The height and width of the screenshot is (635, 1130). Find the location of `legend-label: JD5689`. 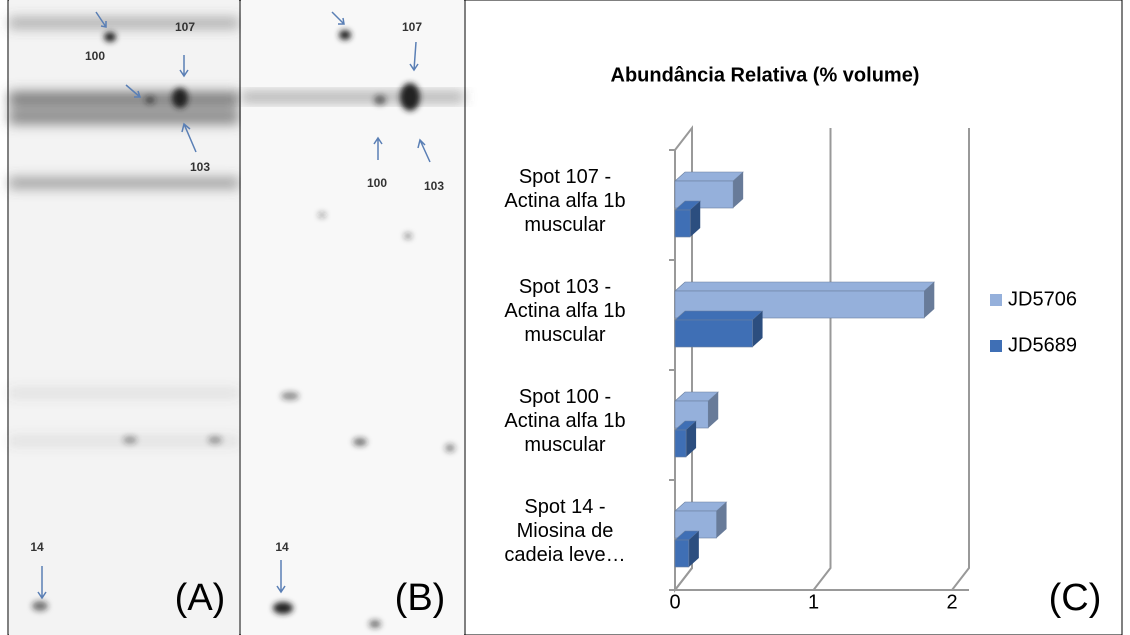

legend-label: JD5689 is located at coordinates (1042, 345).